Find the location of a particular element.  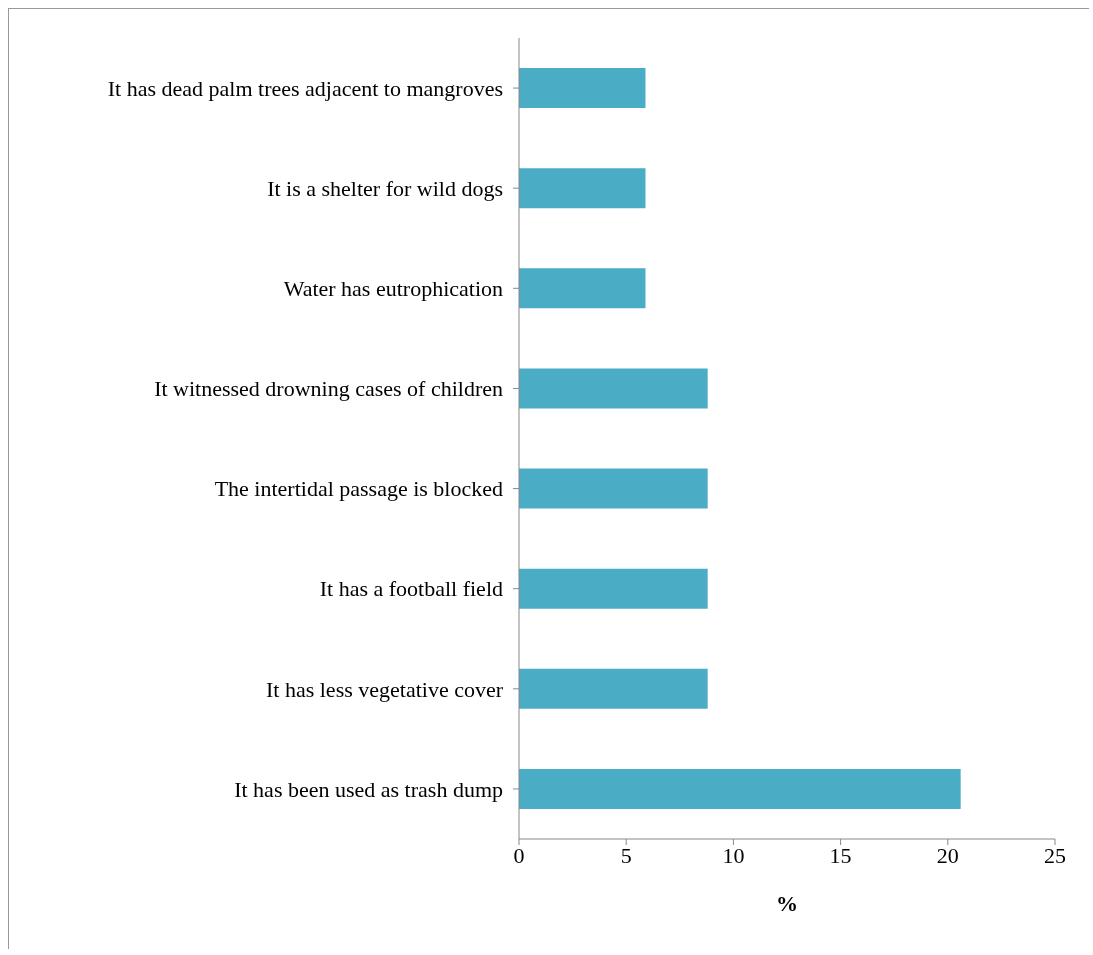

x-tick-label: 10 is located at coordinates (733, 855).